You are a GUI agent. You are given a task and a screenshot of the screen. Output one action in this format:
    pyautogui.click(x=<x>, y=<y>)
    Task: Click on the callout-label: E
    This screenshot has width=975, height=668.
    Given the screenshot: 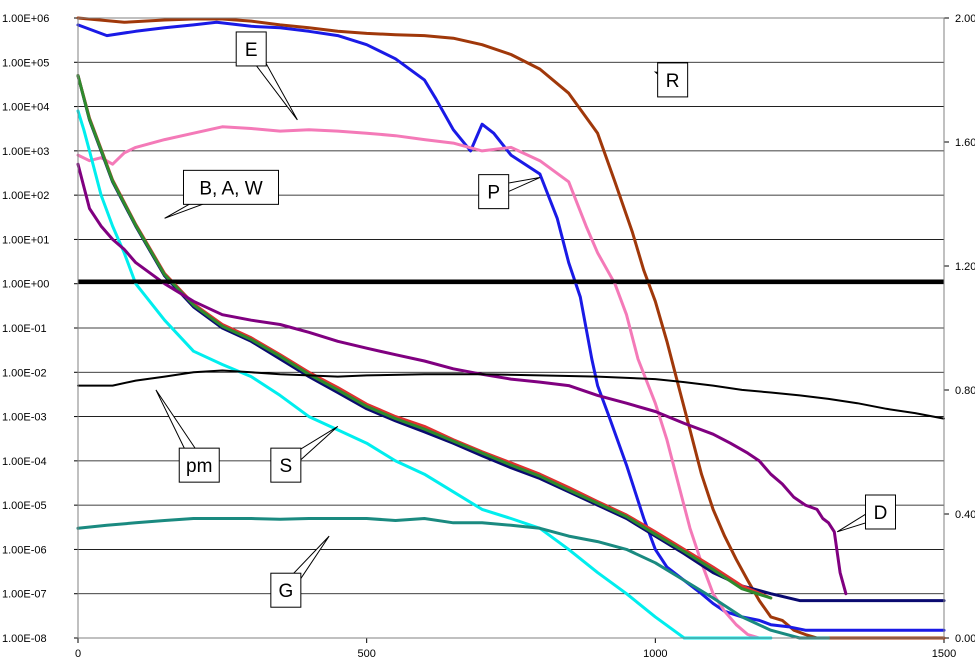 What is the action you would take?
    pyautogui.click(x=251, y=50)
    